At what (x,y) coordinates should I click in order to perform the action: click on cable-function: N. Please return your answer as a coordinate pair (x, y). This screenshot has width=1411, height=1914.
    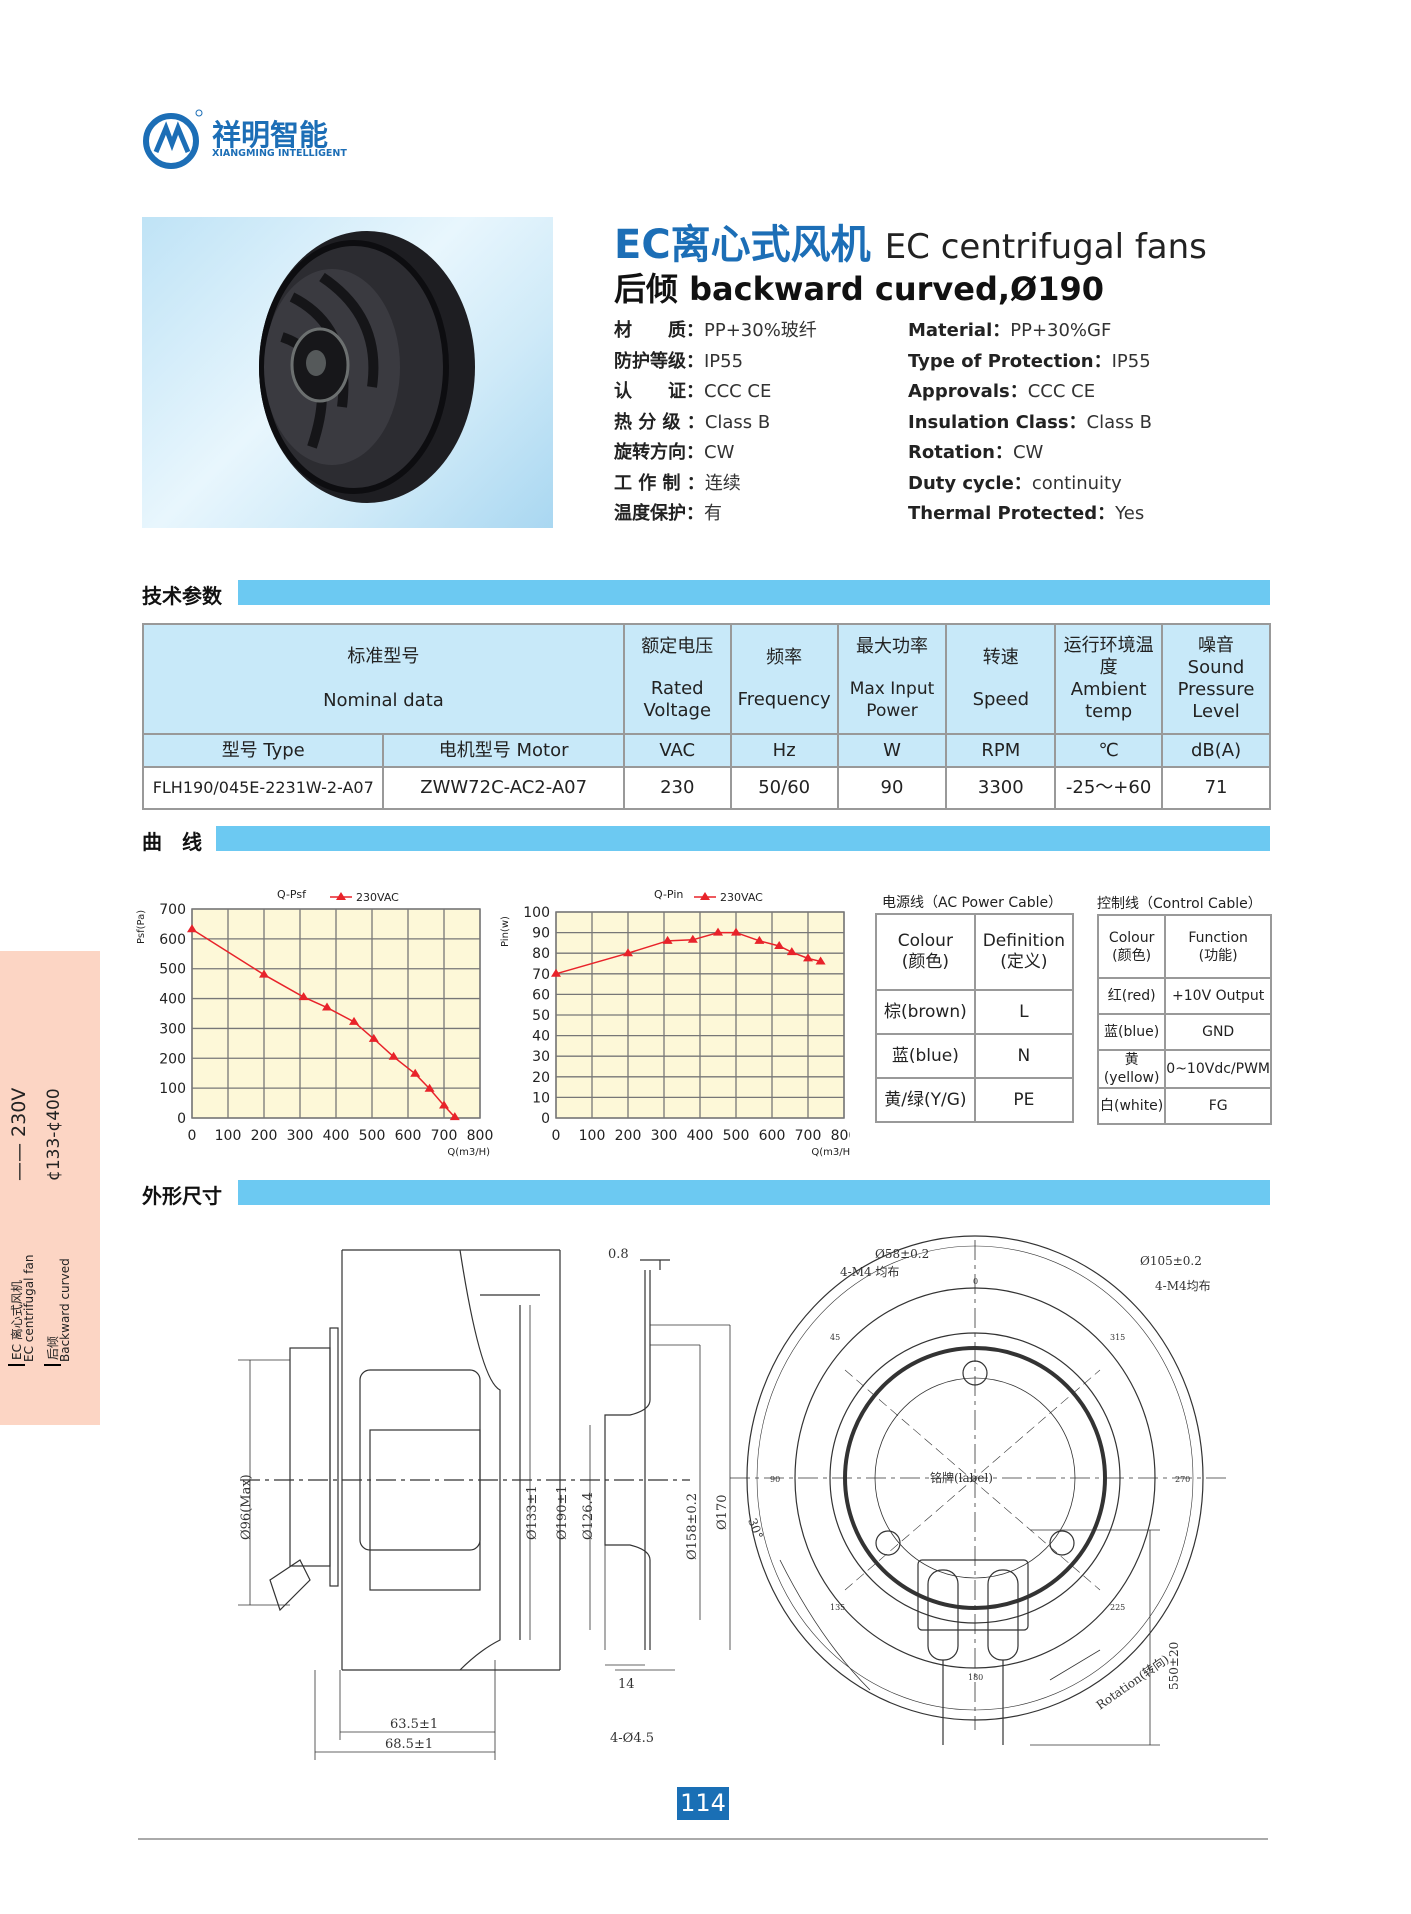
    Looking at the image, I should click on (1024, 1056).